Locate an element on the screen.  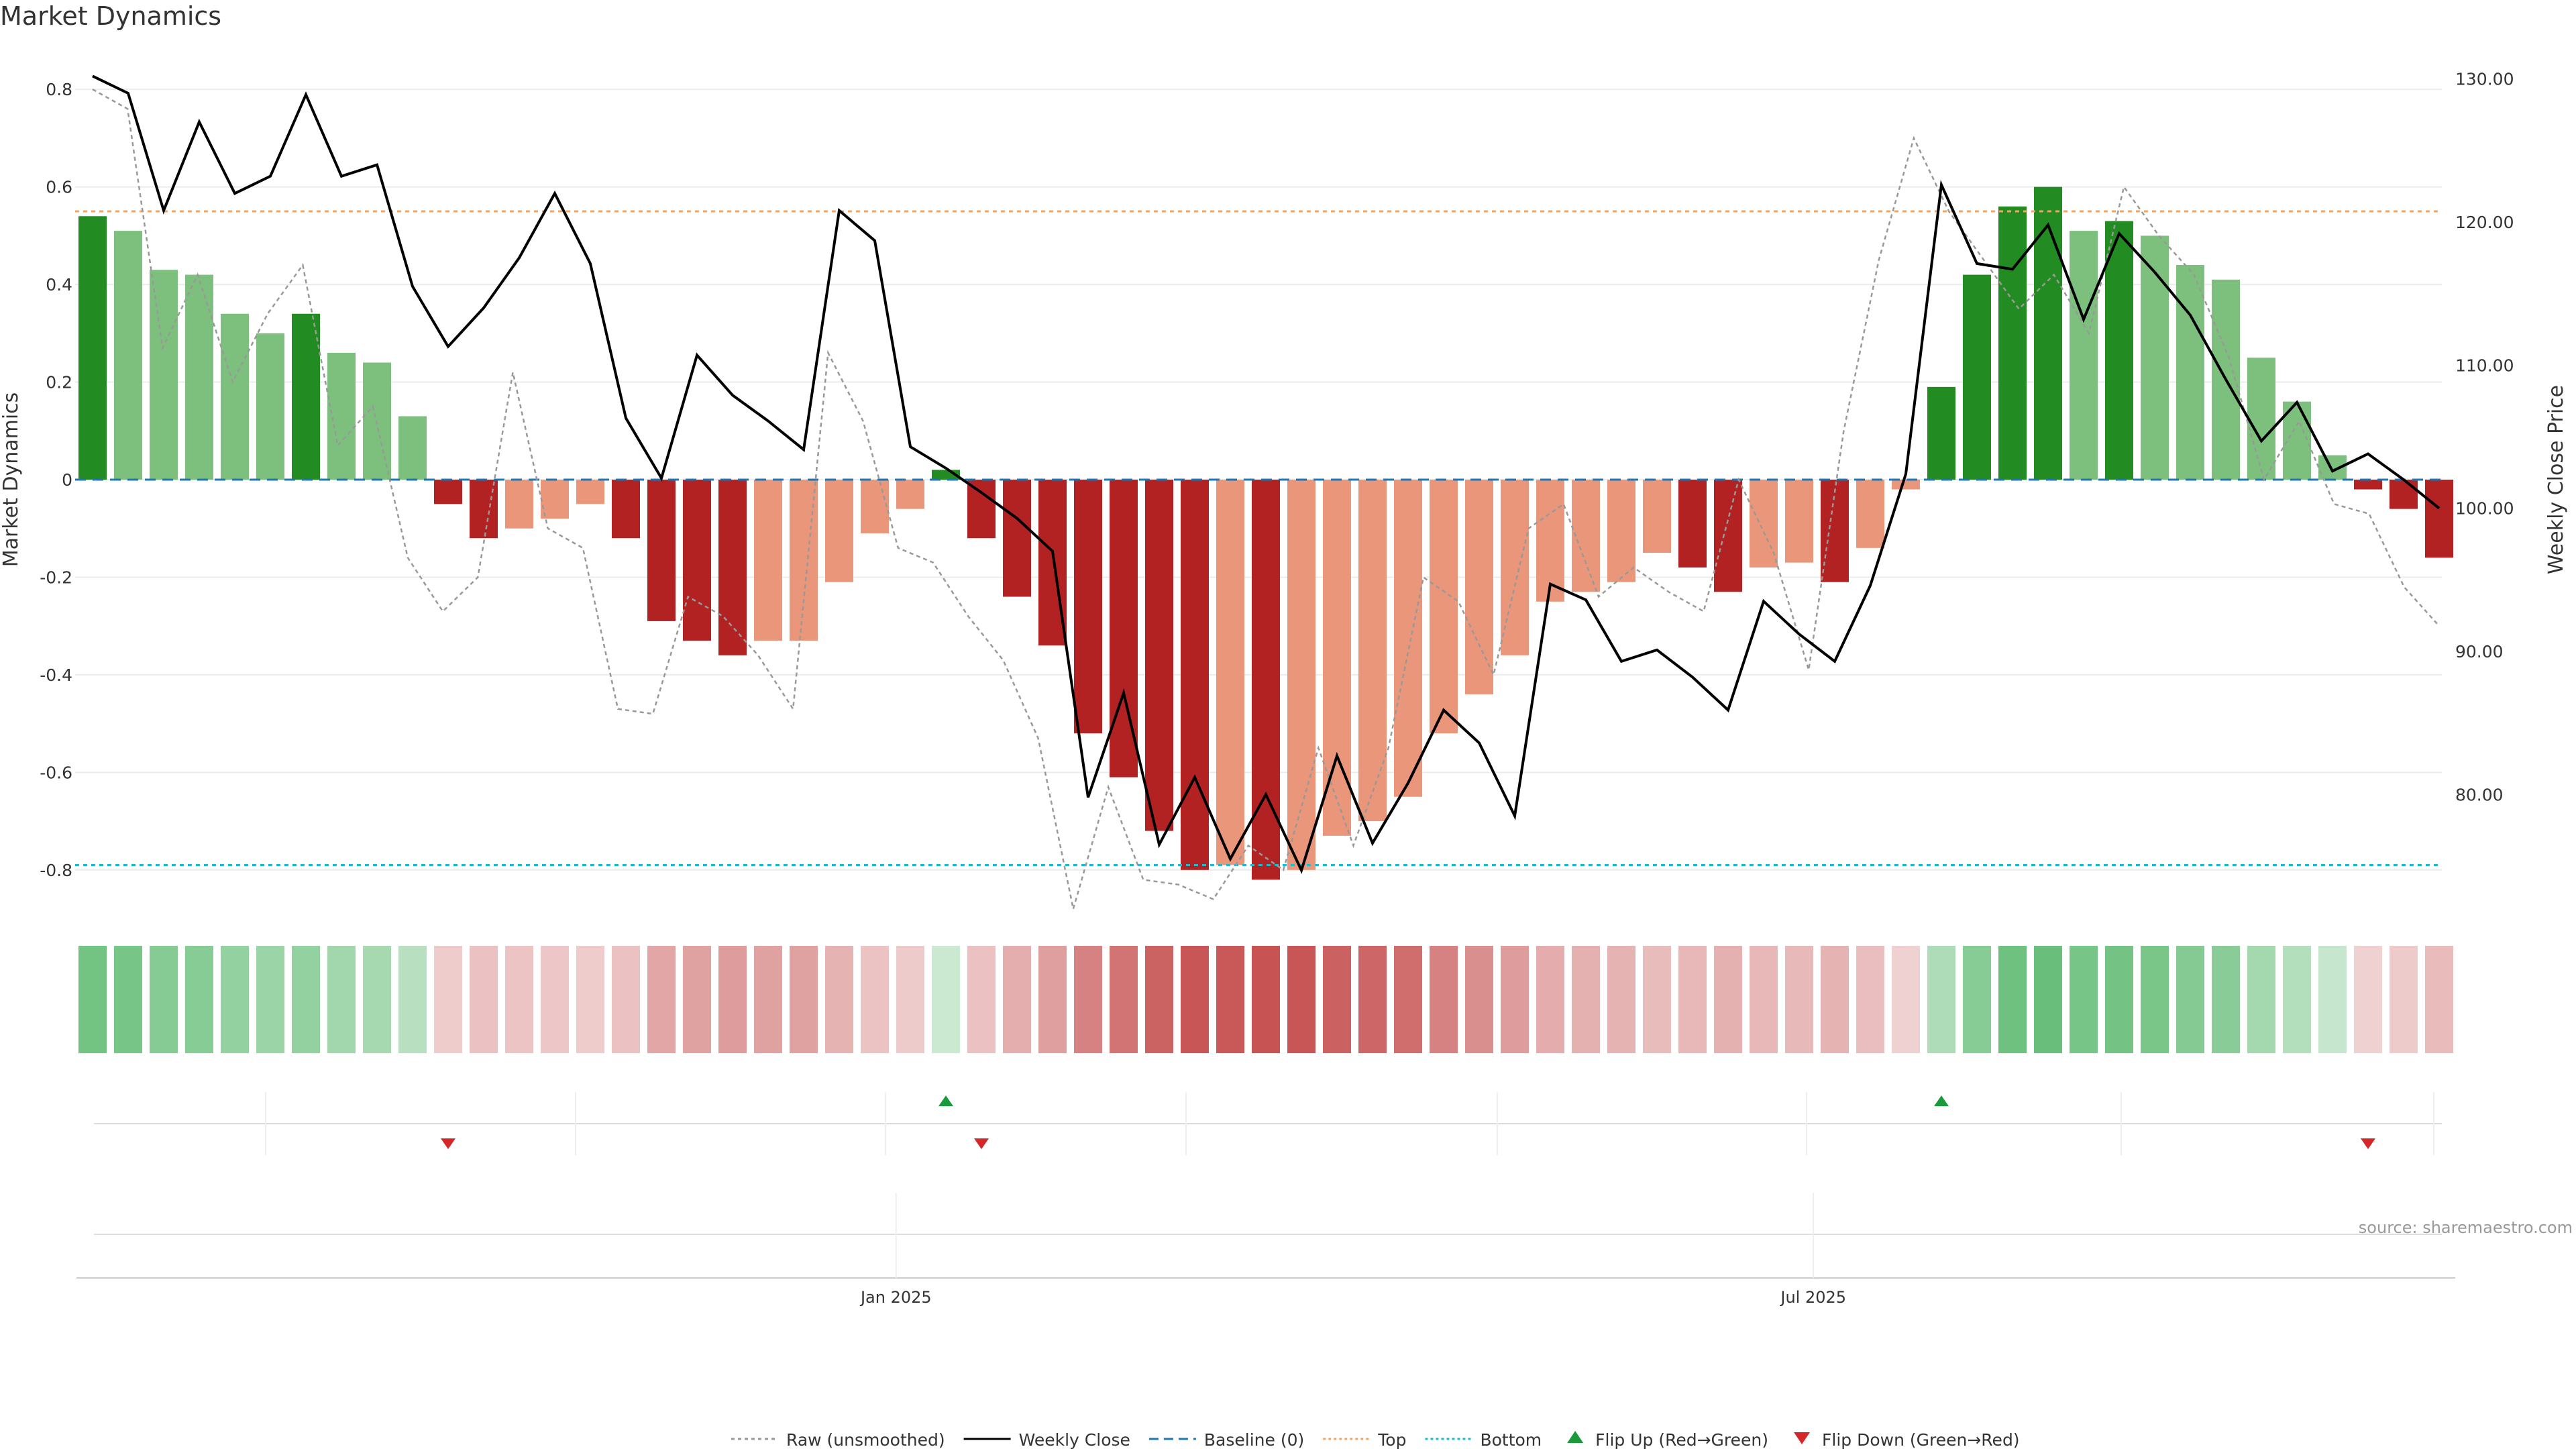
y-tick-right: 120.00 is located at coordinates (2484, 222).